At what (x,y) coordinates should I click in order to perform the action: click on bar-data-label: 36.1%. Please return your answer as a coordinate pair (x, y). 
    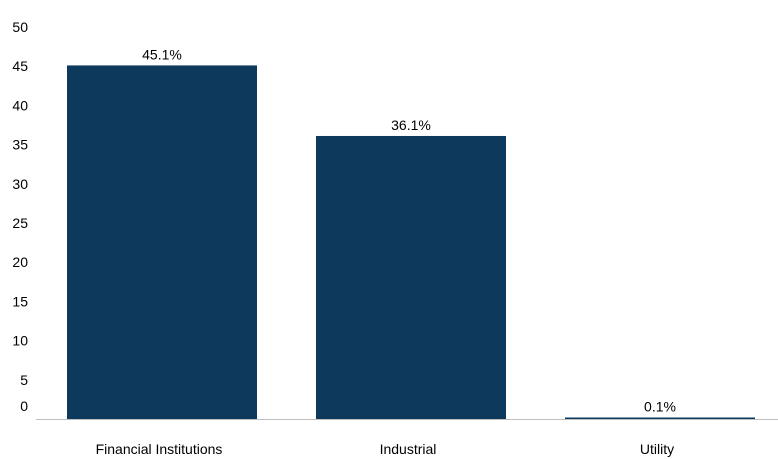
    Looking at the image, I should click on (411, 125).